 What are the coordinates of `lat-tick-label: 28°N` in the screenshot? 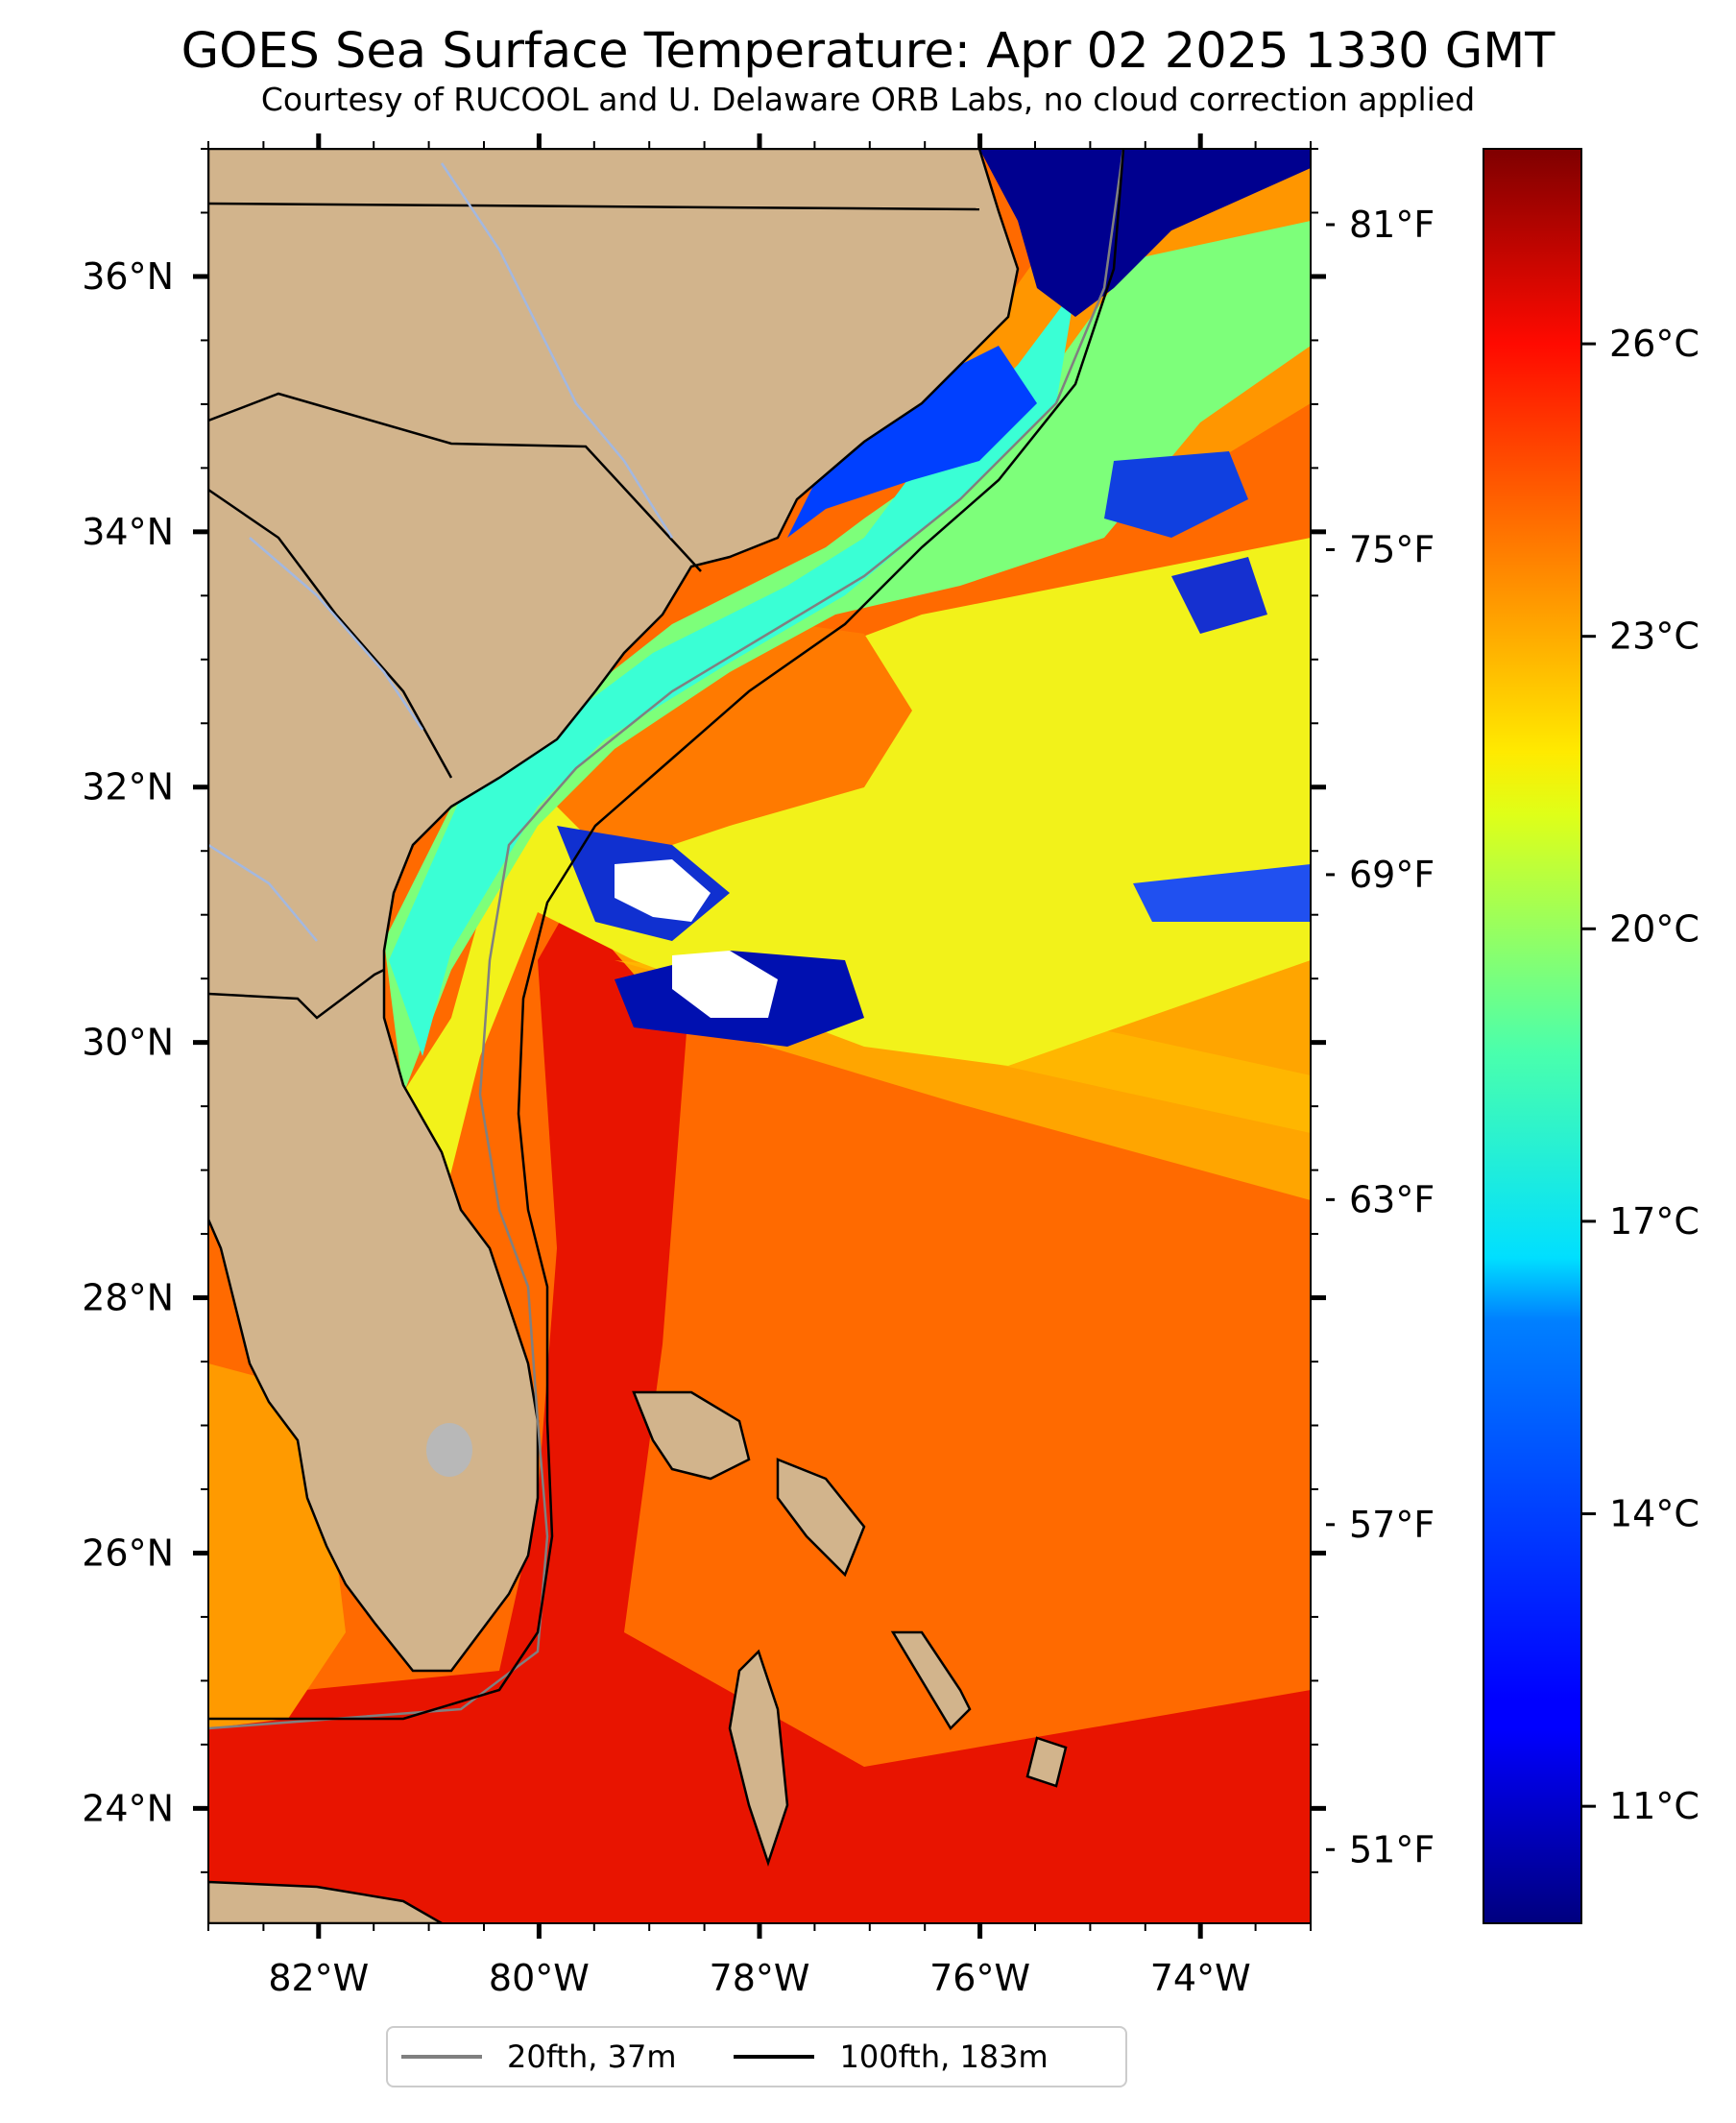 It's located at (128, 1298).